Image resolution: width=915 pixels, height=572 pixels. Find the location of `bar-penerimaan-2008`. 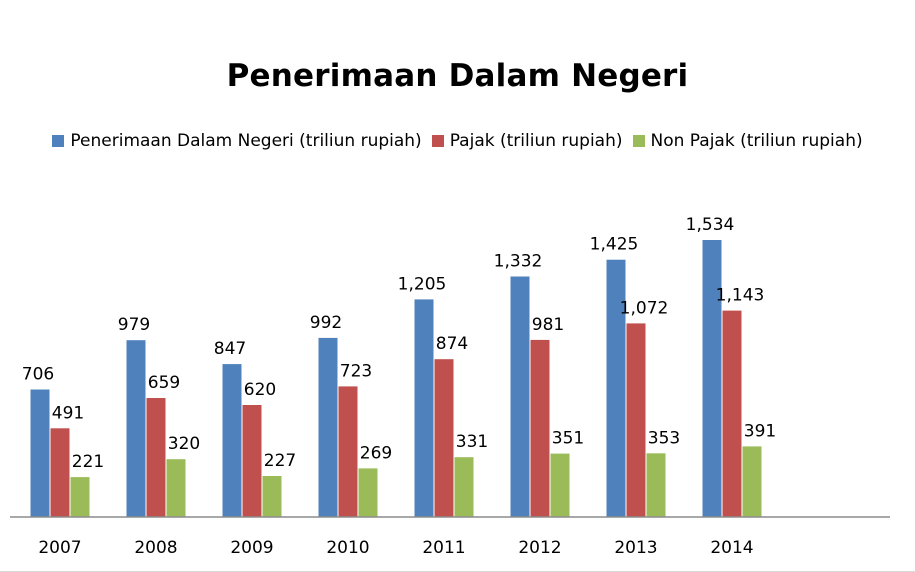

bar-penerimaan-2008 is located at coordinates (136, 428).